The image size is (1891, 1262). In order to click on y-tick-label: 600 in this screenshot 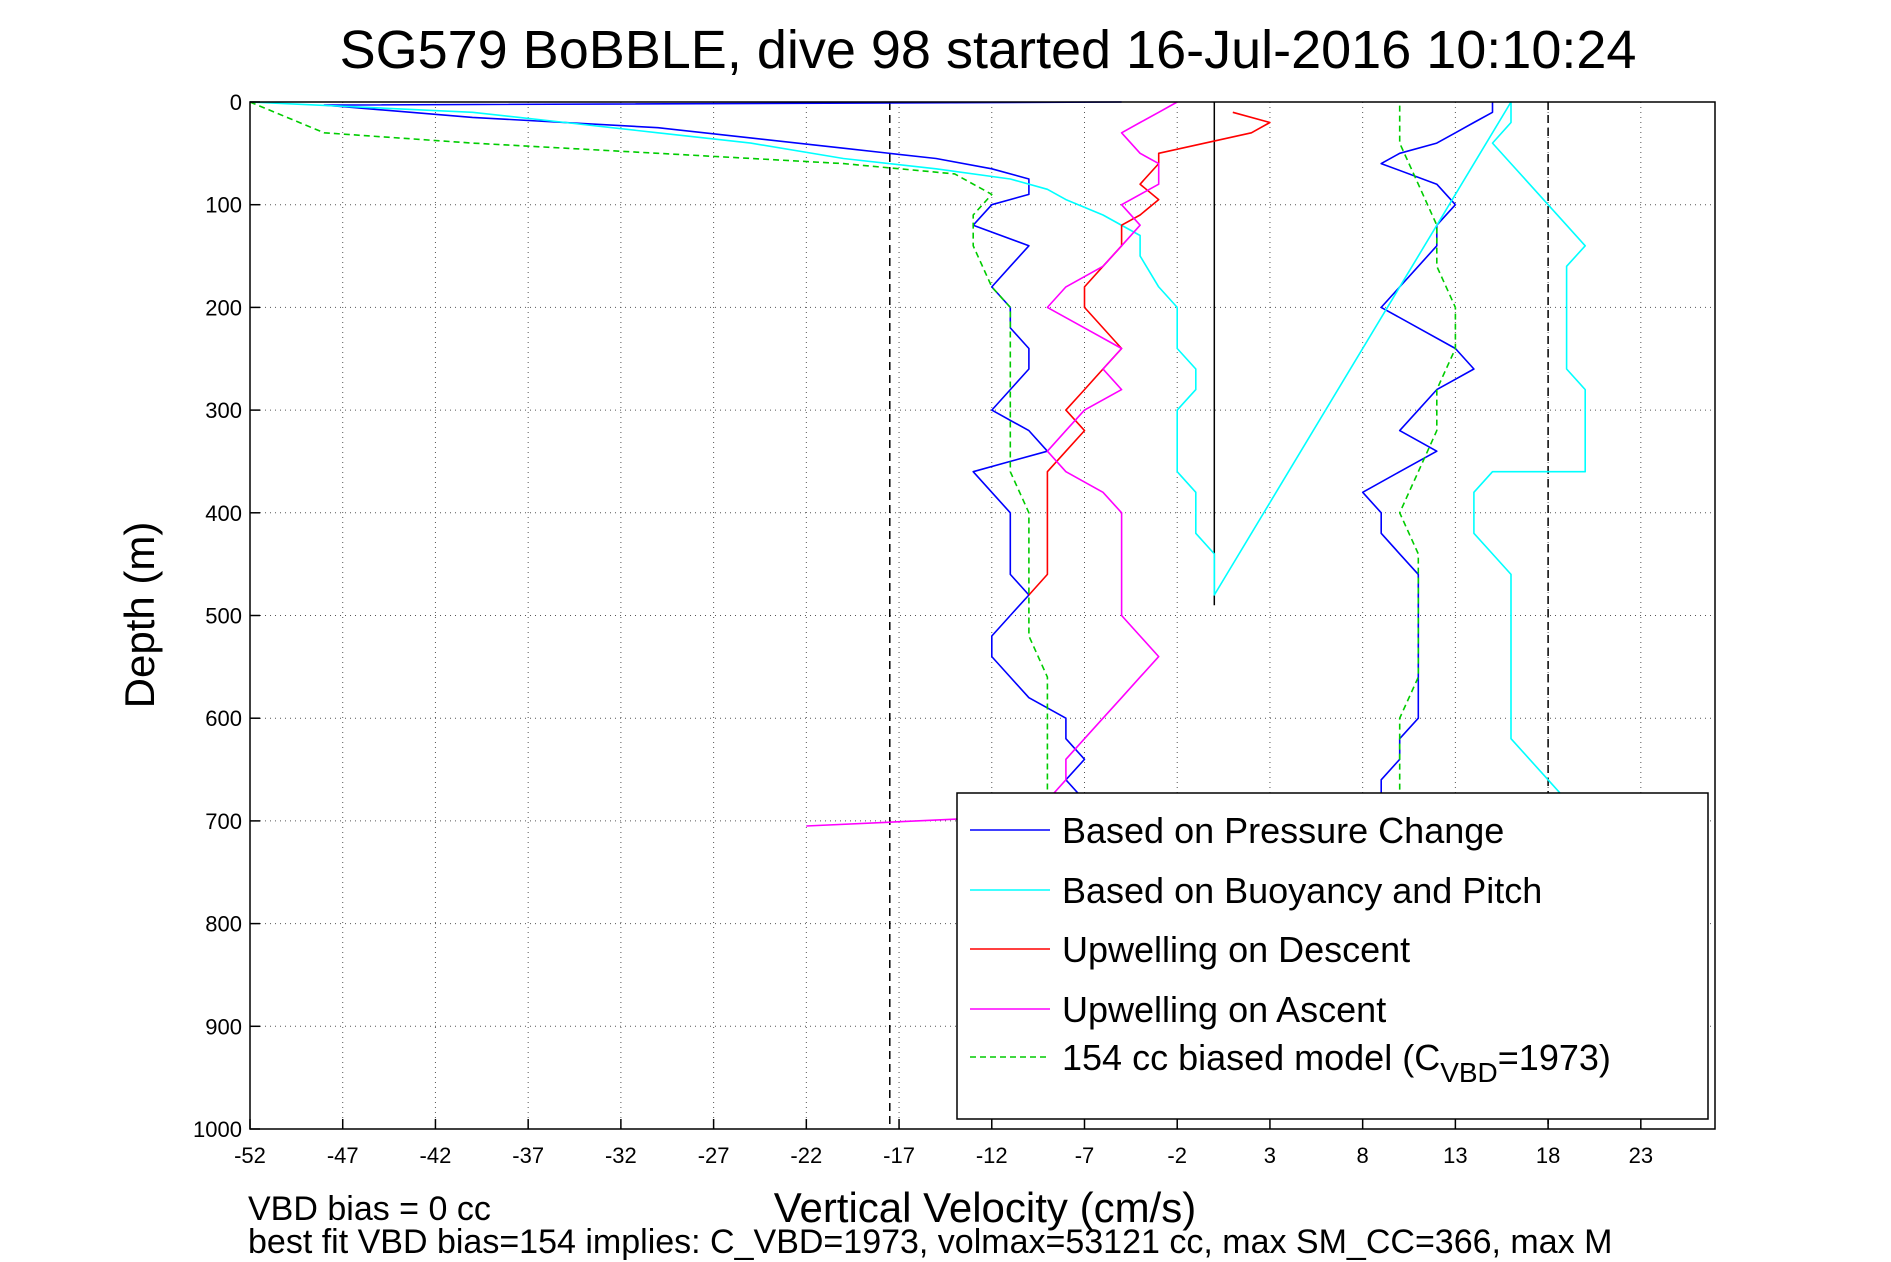, I will do `click(223, 718)`.